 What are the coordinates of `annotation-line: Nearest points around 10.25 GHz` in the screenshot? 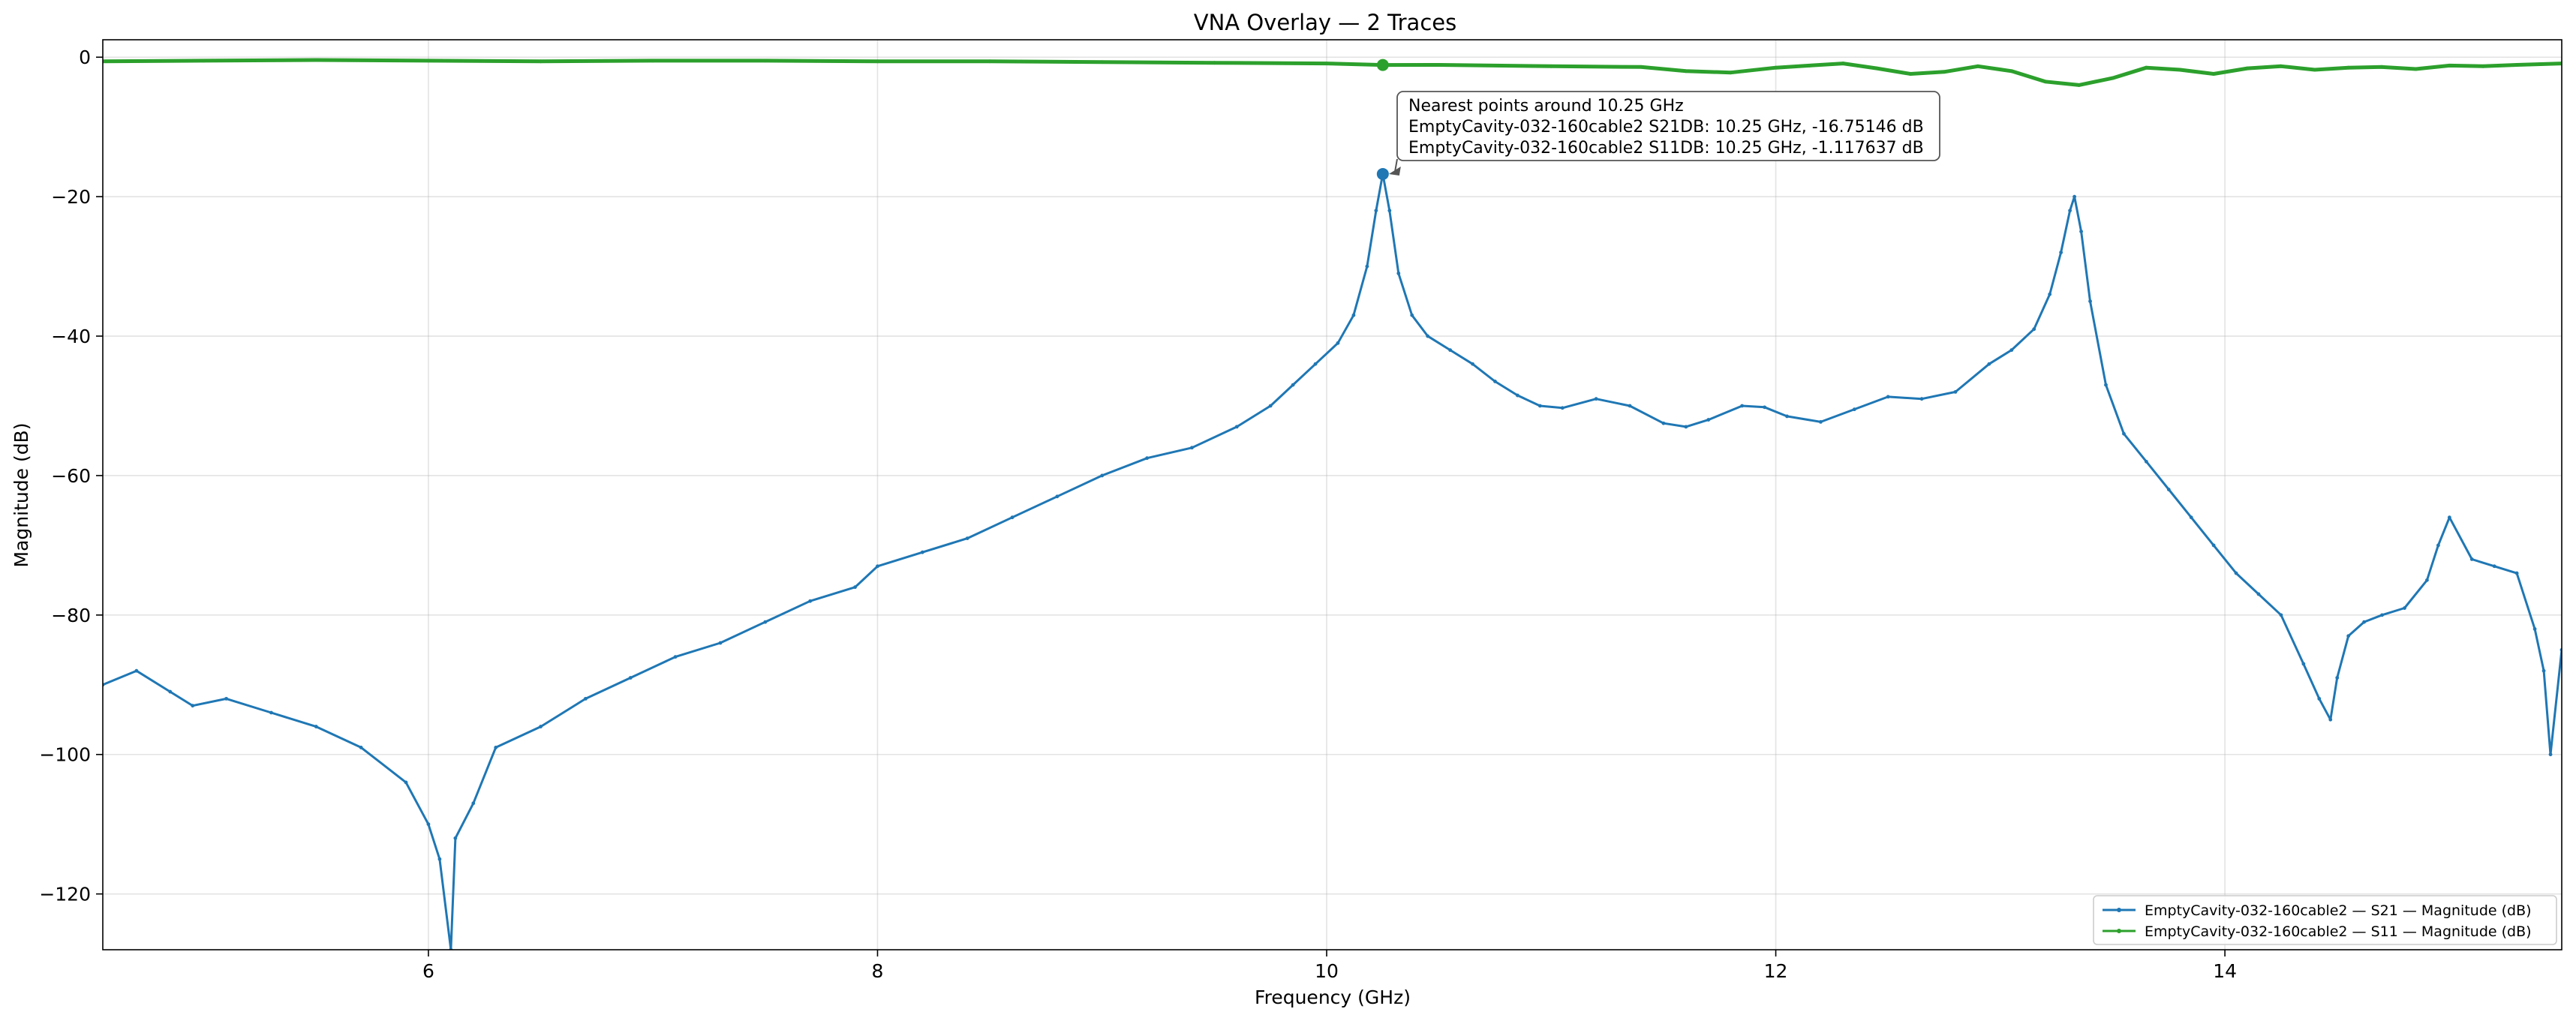 It's located at (1546, 106).